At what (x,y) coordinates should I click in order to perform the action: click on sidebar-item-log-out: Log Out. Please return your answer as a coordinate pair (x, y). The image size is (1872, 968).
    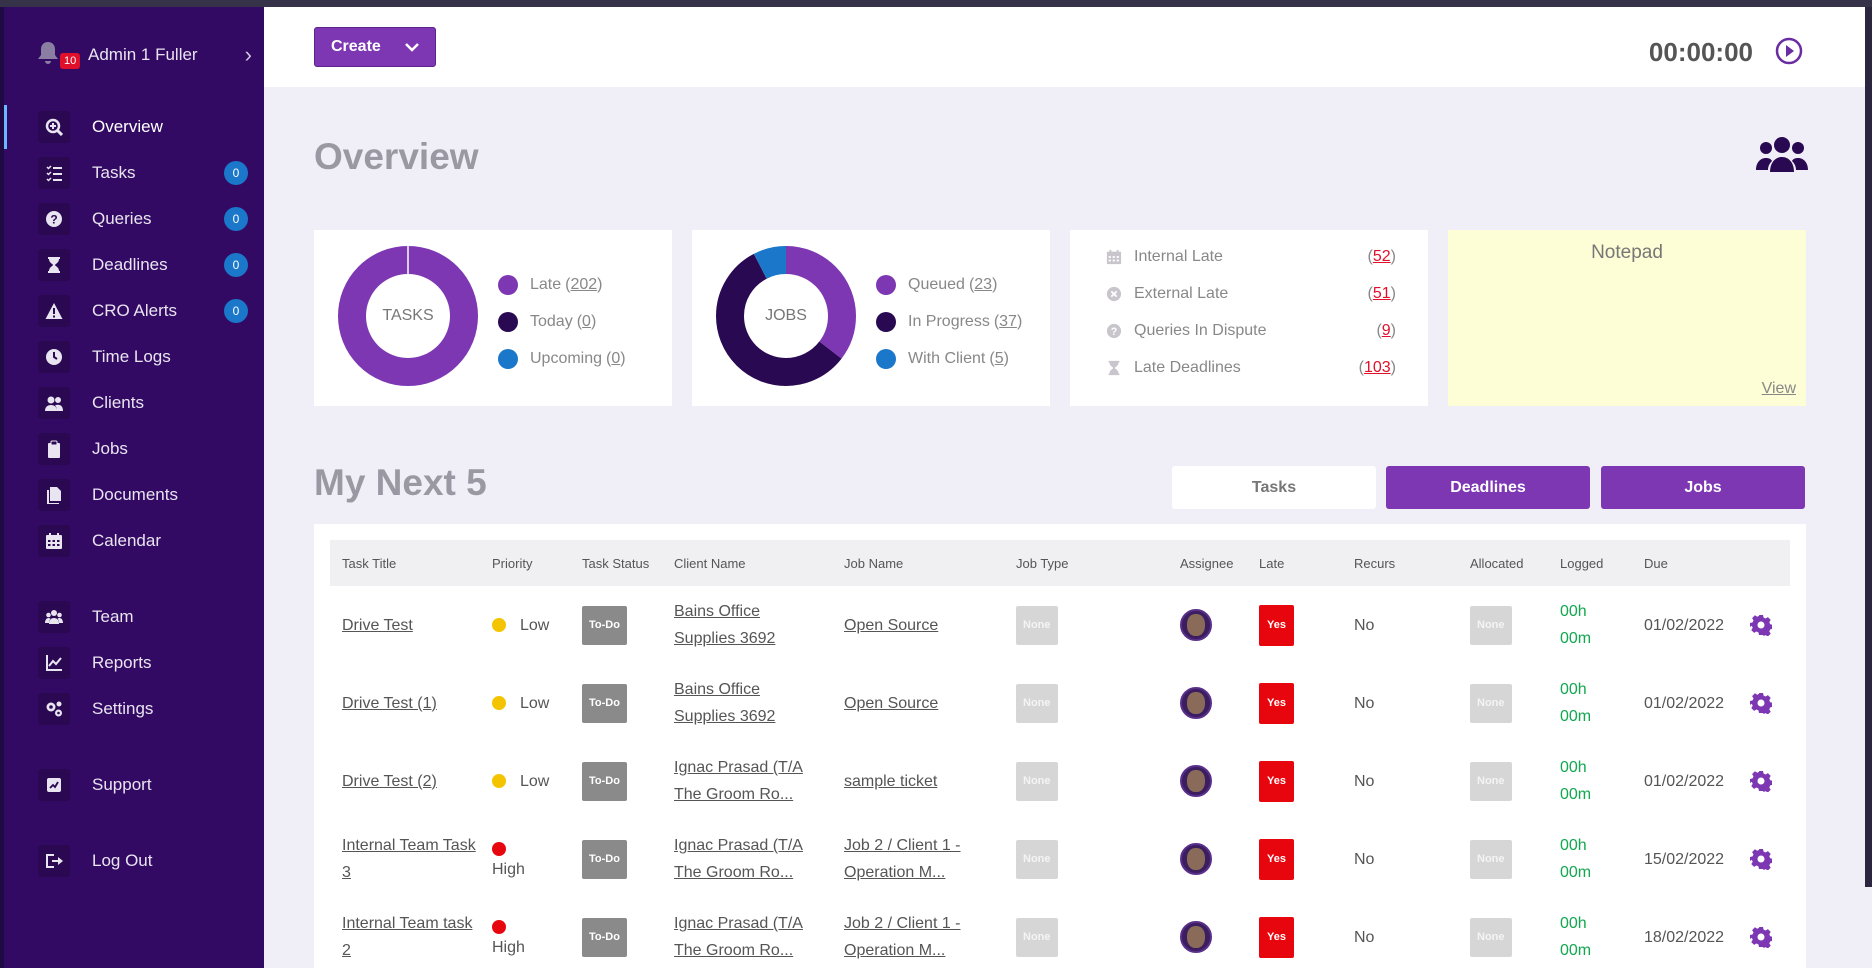
    Looking at the image, I should click on (132, 861).